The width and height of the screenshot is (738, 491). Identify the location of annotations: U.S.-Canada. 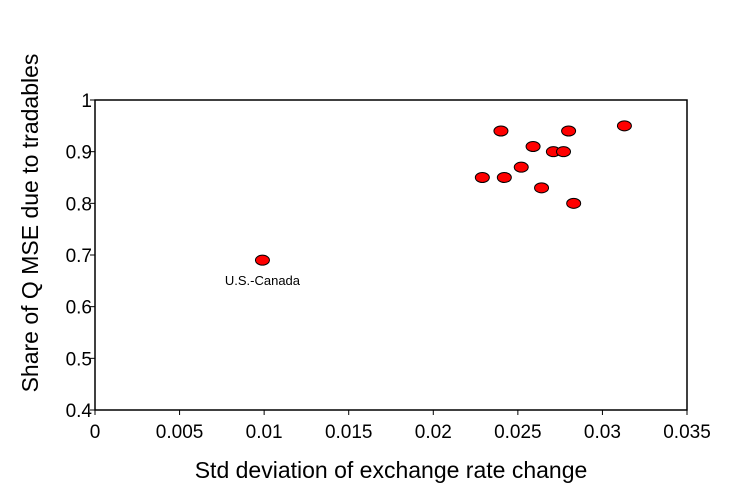
(263, 280).